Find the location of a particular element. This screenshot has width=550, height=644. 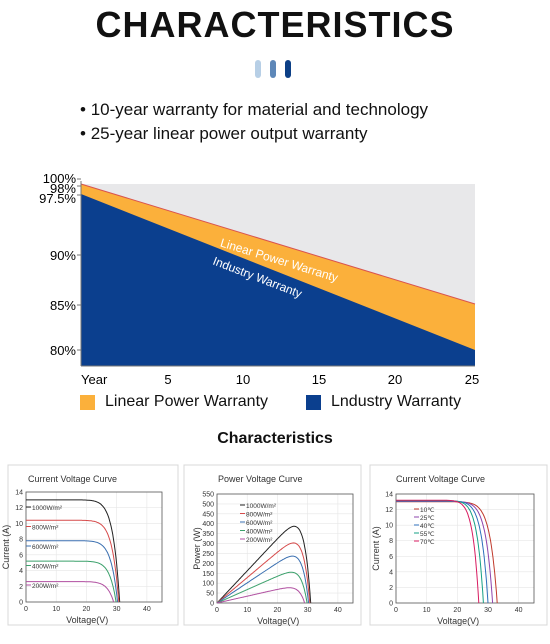

y-tick-label: 100 is located at coordinates (208, 584).